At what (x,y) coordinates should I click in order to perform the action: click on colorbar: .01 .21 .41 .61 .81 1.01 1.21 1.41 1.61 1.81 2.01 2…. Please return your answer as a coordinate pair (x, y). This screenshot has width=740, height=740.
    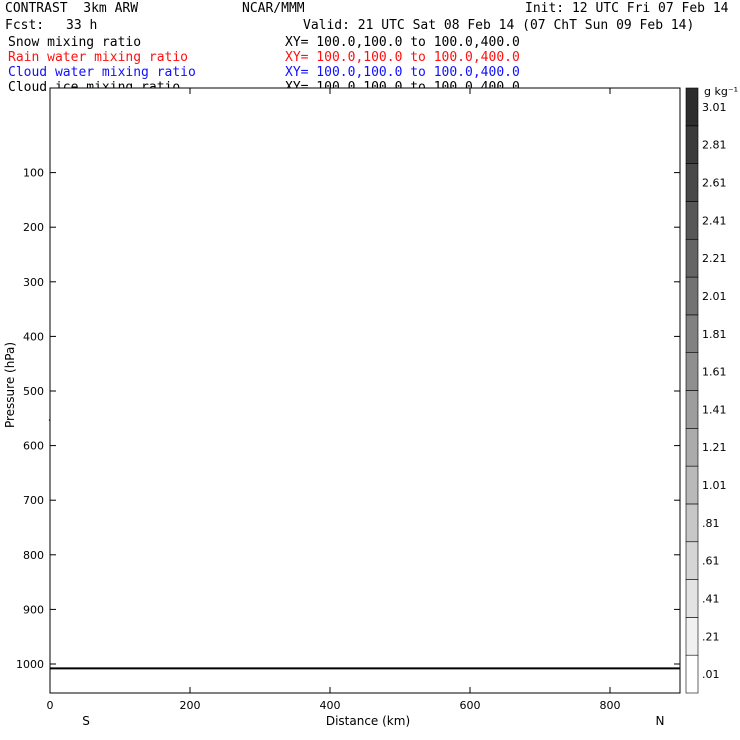
    Looking at the image, I should click on (706, 390).